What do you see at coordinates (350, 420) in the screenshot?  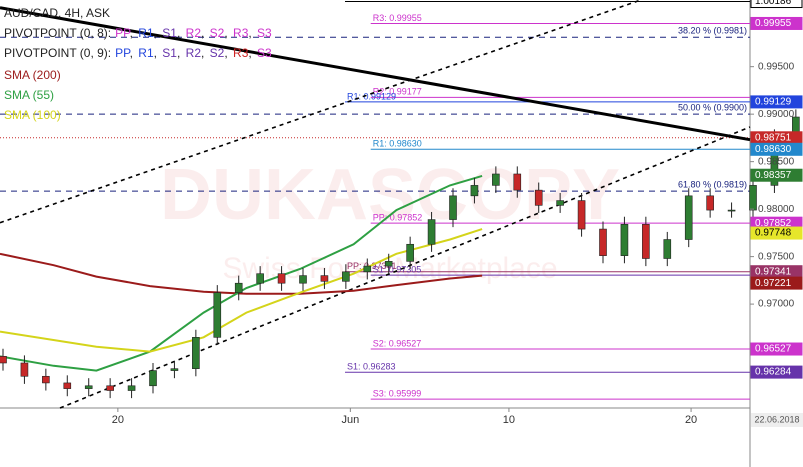 I see `x-tick-label: Jun` at bounding box center [350, 420].